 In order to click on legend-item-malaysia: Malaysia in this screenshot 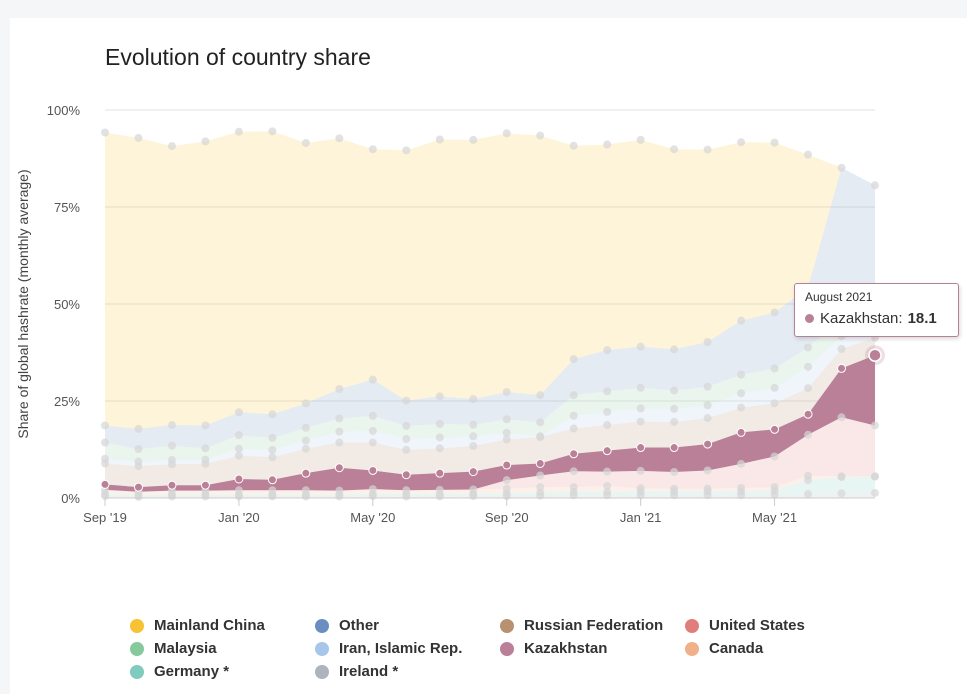, I will do `click(222, 648)`.